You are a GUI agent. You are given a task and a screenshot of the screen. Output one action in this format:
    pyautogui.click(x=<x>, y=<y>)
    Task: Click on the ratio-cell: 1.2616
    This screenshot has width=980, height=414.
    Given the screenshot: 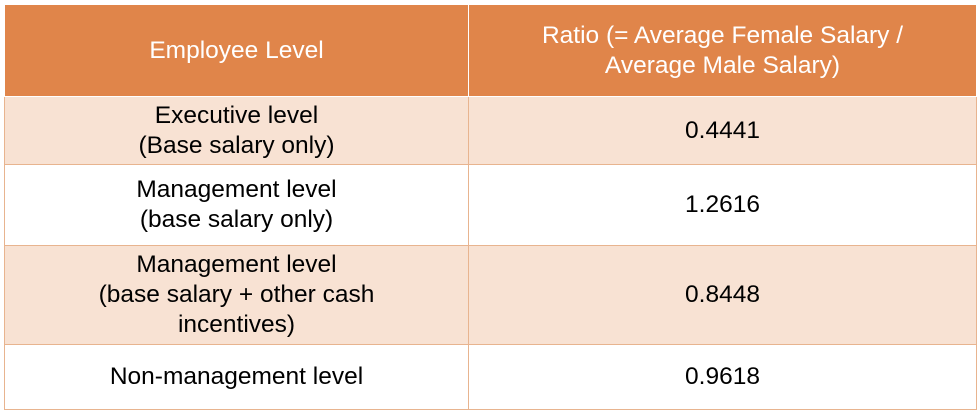 What is the action you would take?
    pyautogui.click(x=722, y=205)
    